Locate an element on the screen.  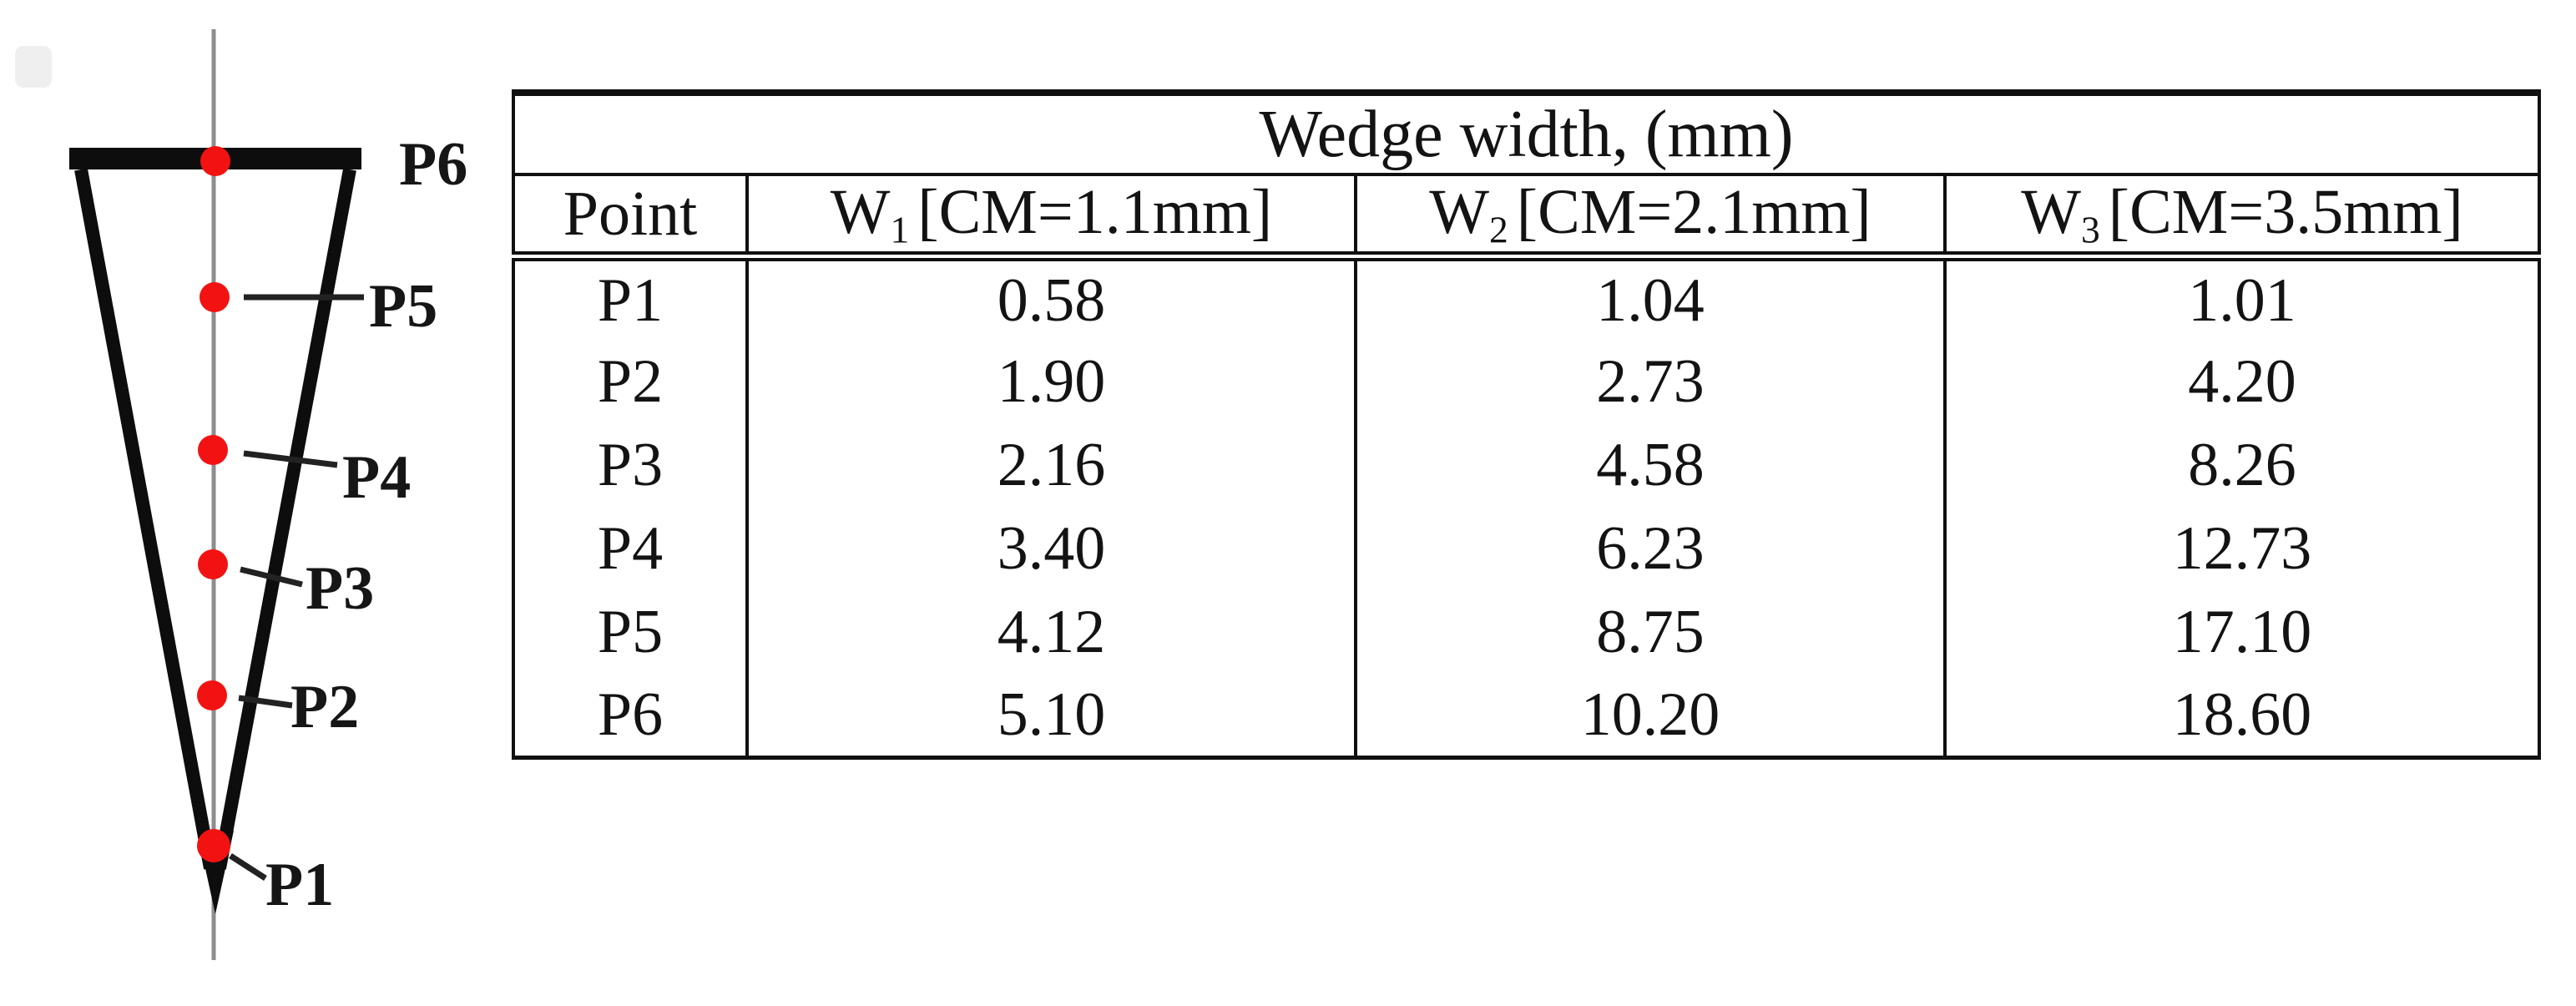
column-header-w2: W2 [CM=2.1mm] is located at coordinates (1649, 218).